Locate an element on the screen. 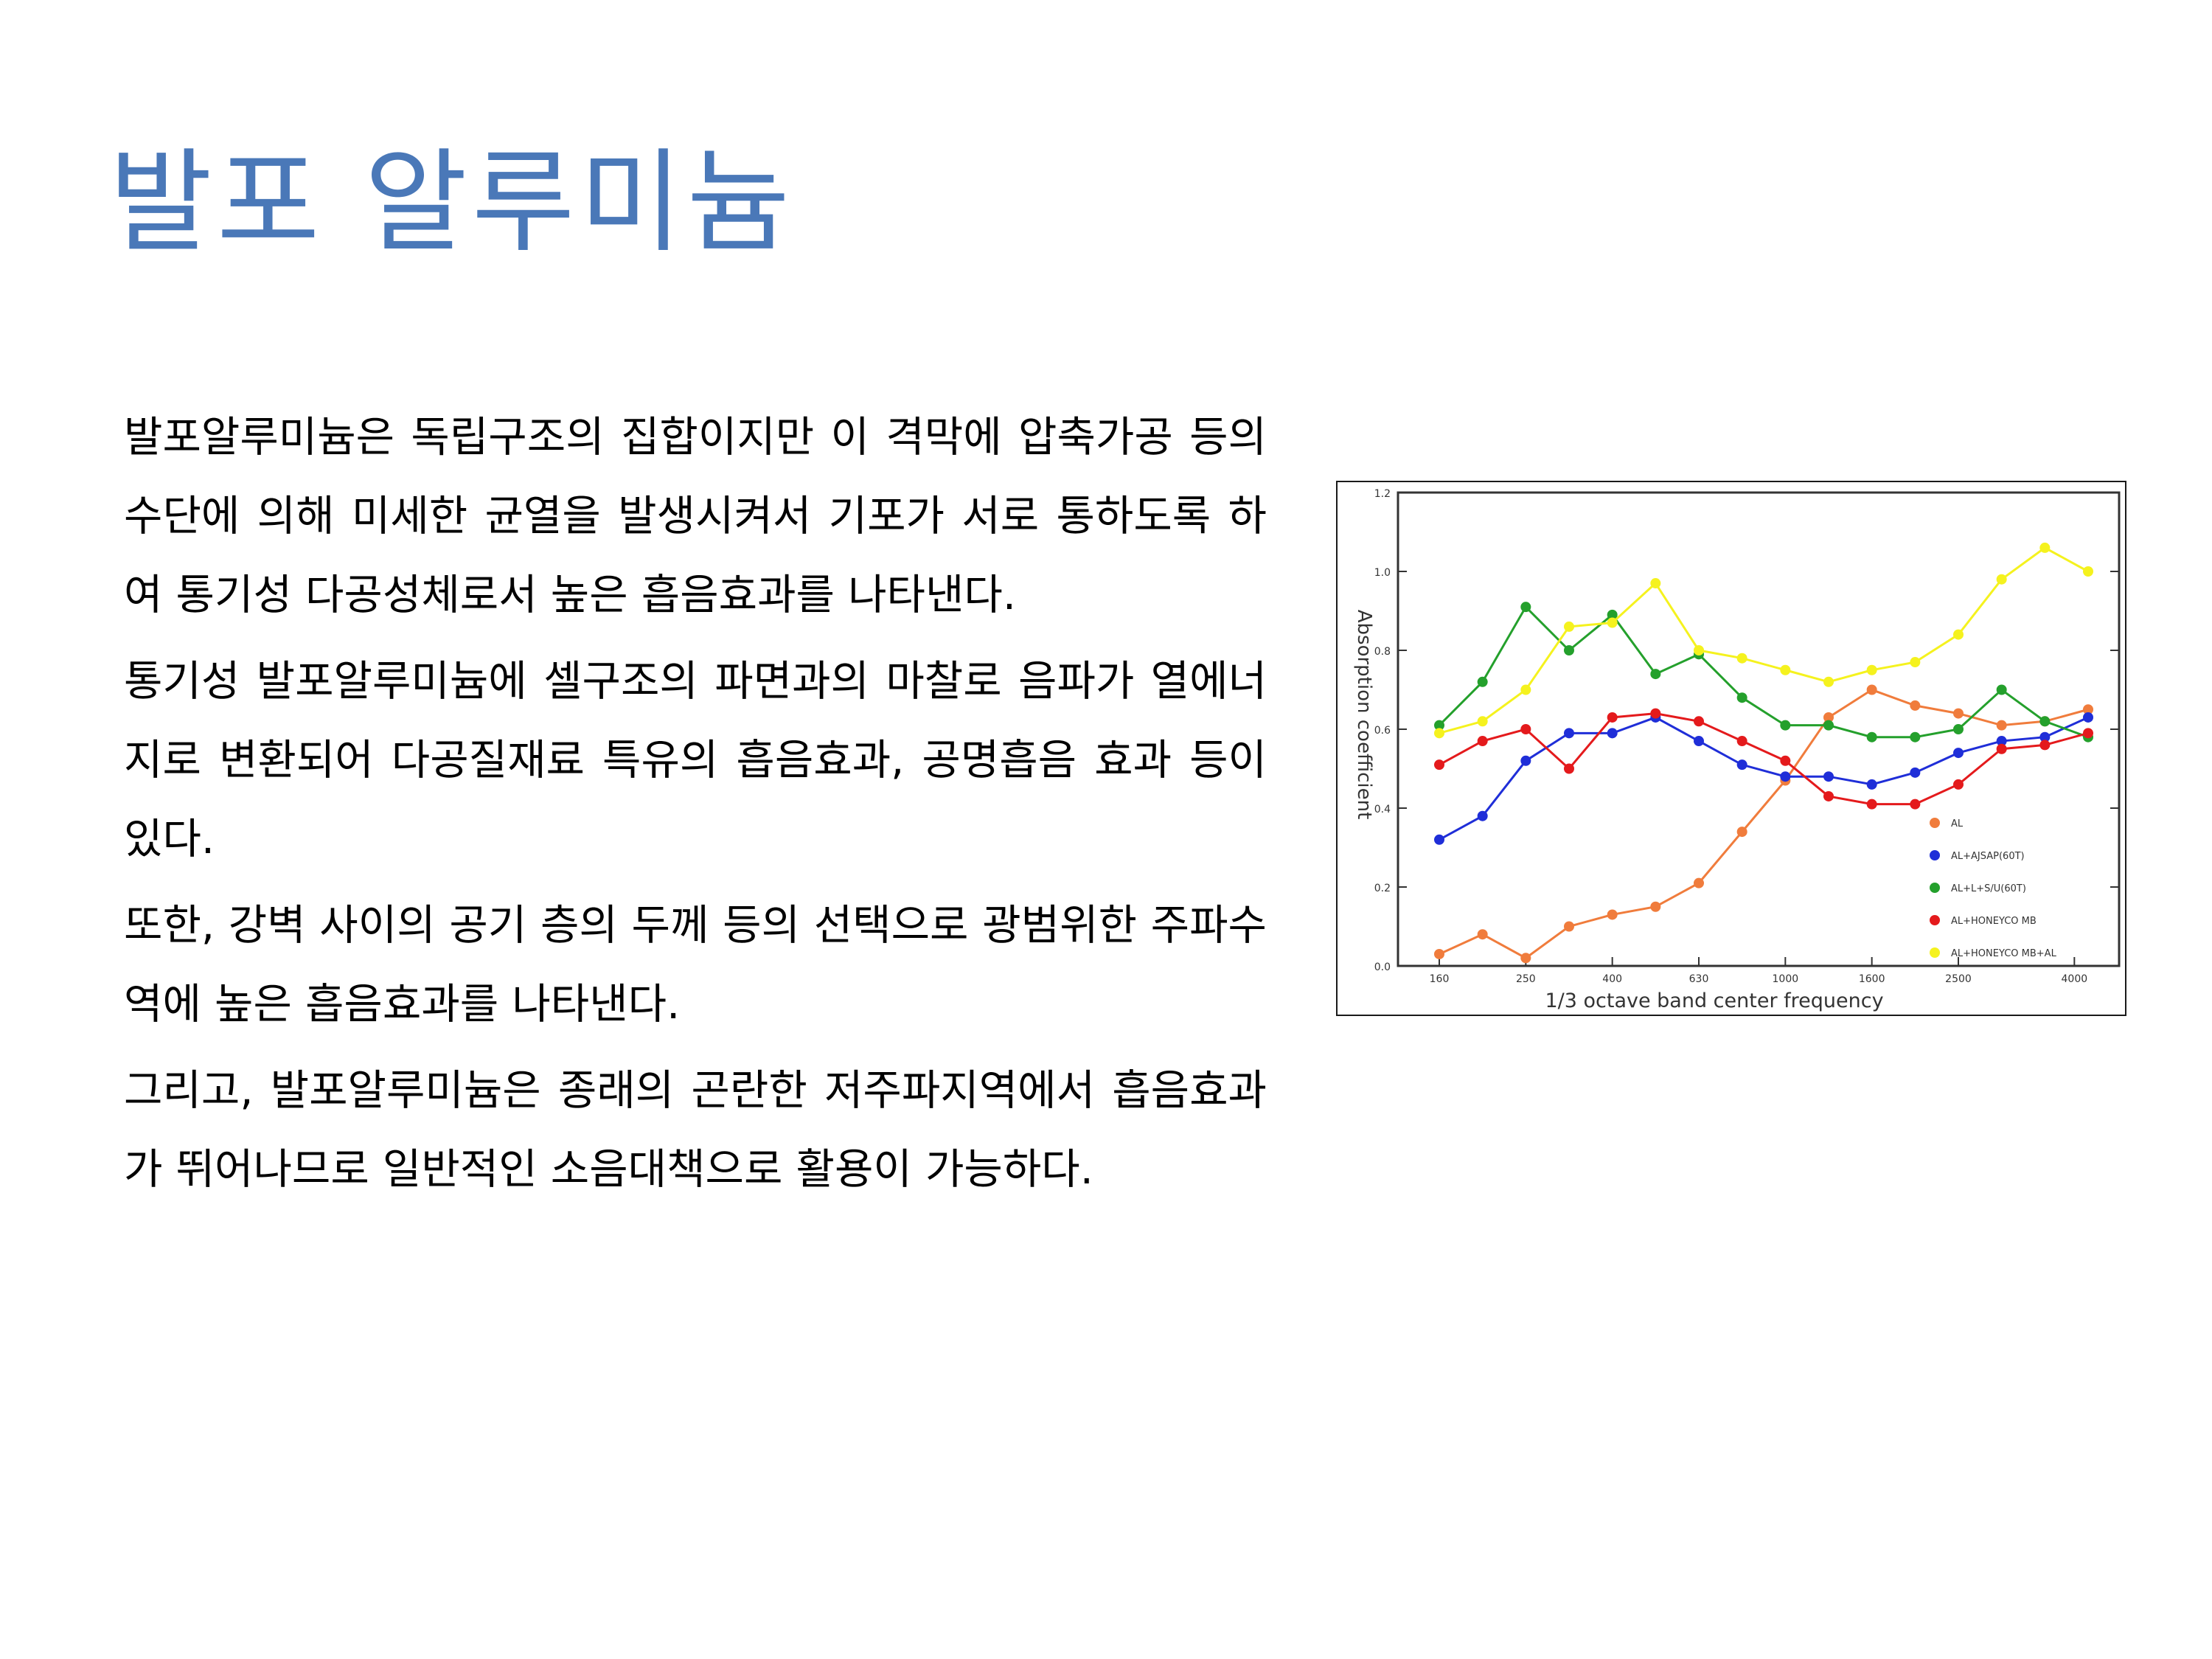 This screenshot has width=2212, height=1659. y-tick-label: 0.8 is located at coordinates (1382, 652).